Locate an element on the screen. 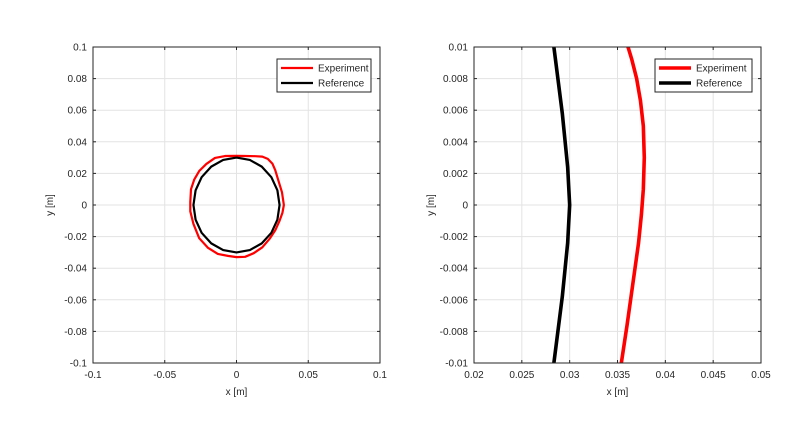 This screenshot has width=808, height=421. y-tick-label: -0.002 is located at coordinates (454, 237).